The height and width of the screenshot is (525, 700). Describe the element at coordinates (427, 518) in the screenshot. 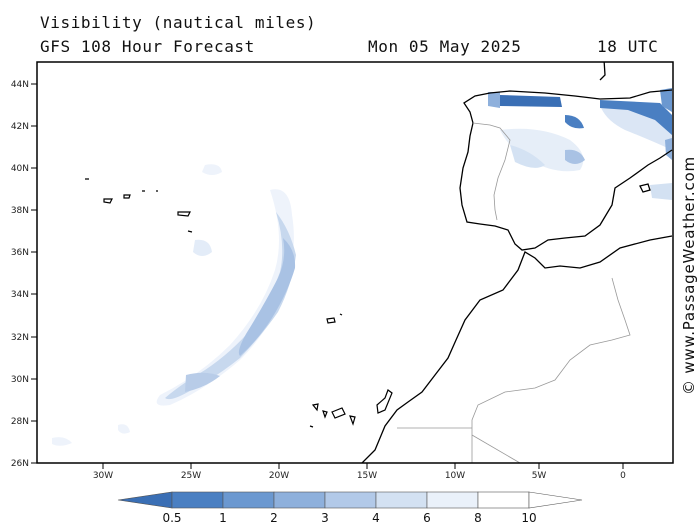

I see `colorbar-label: 6` at that location.